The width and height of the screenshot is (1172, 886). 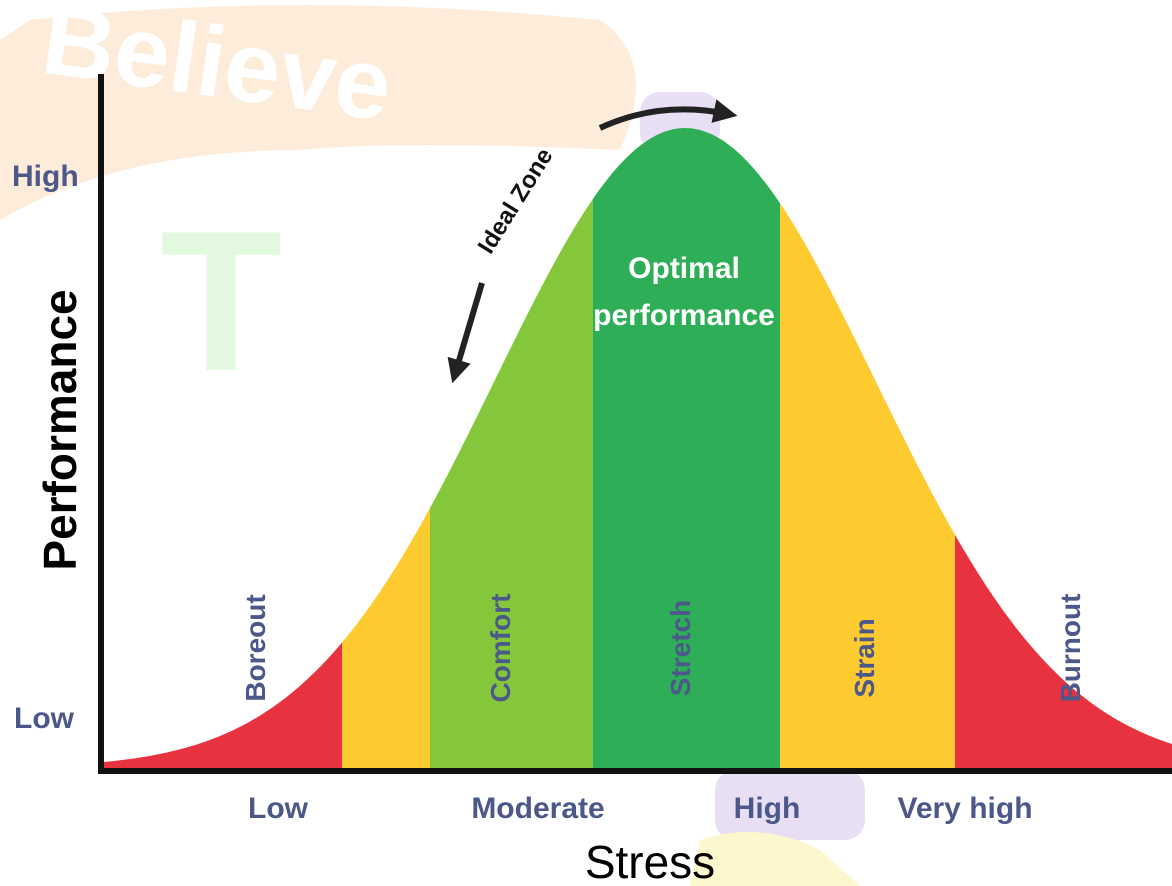 What do you see at coordinates (466, 333) in the screenshot?
I see `arrow-down` at bounding box center [466, 333].